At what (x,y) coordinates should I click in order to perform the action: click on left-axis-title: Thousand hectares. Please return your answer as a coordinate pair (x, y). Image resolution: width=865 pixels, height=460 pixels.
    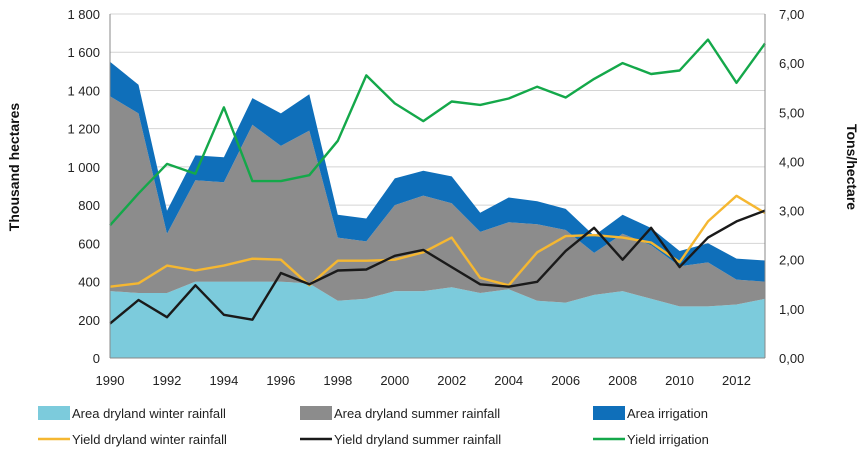
    Looking at the image, I should click on (14, 167).